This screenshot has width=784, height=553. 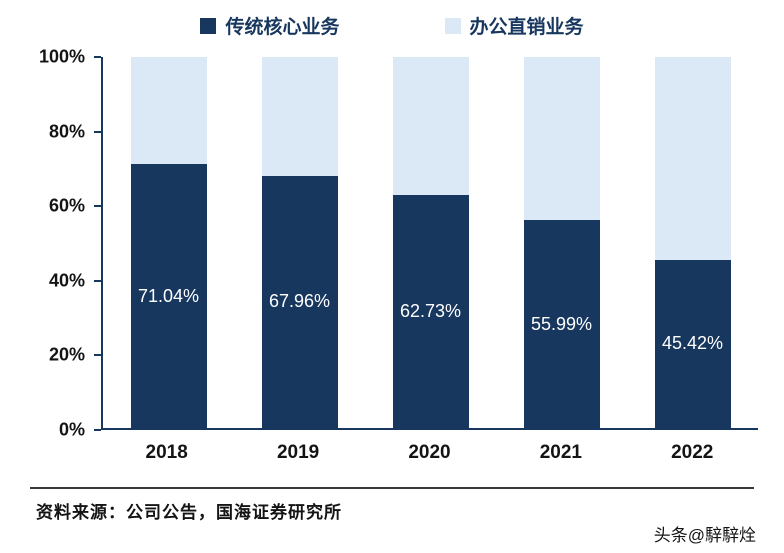 I want to click on x-tick-label-2022: 2022, so click(x=692, y=452).